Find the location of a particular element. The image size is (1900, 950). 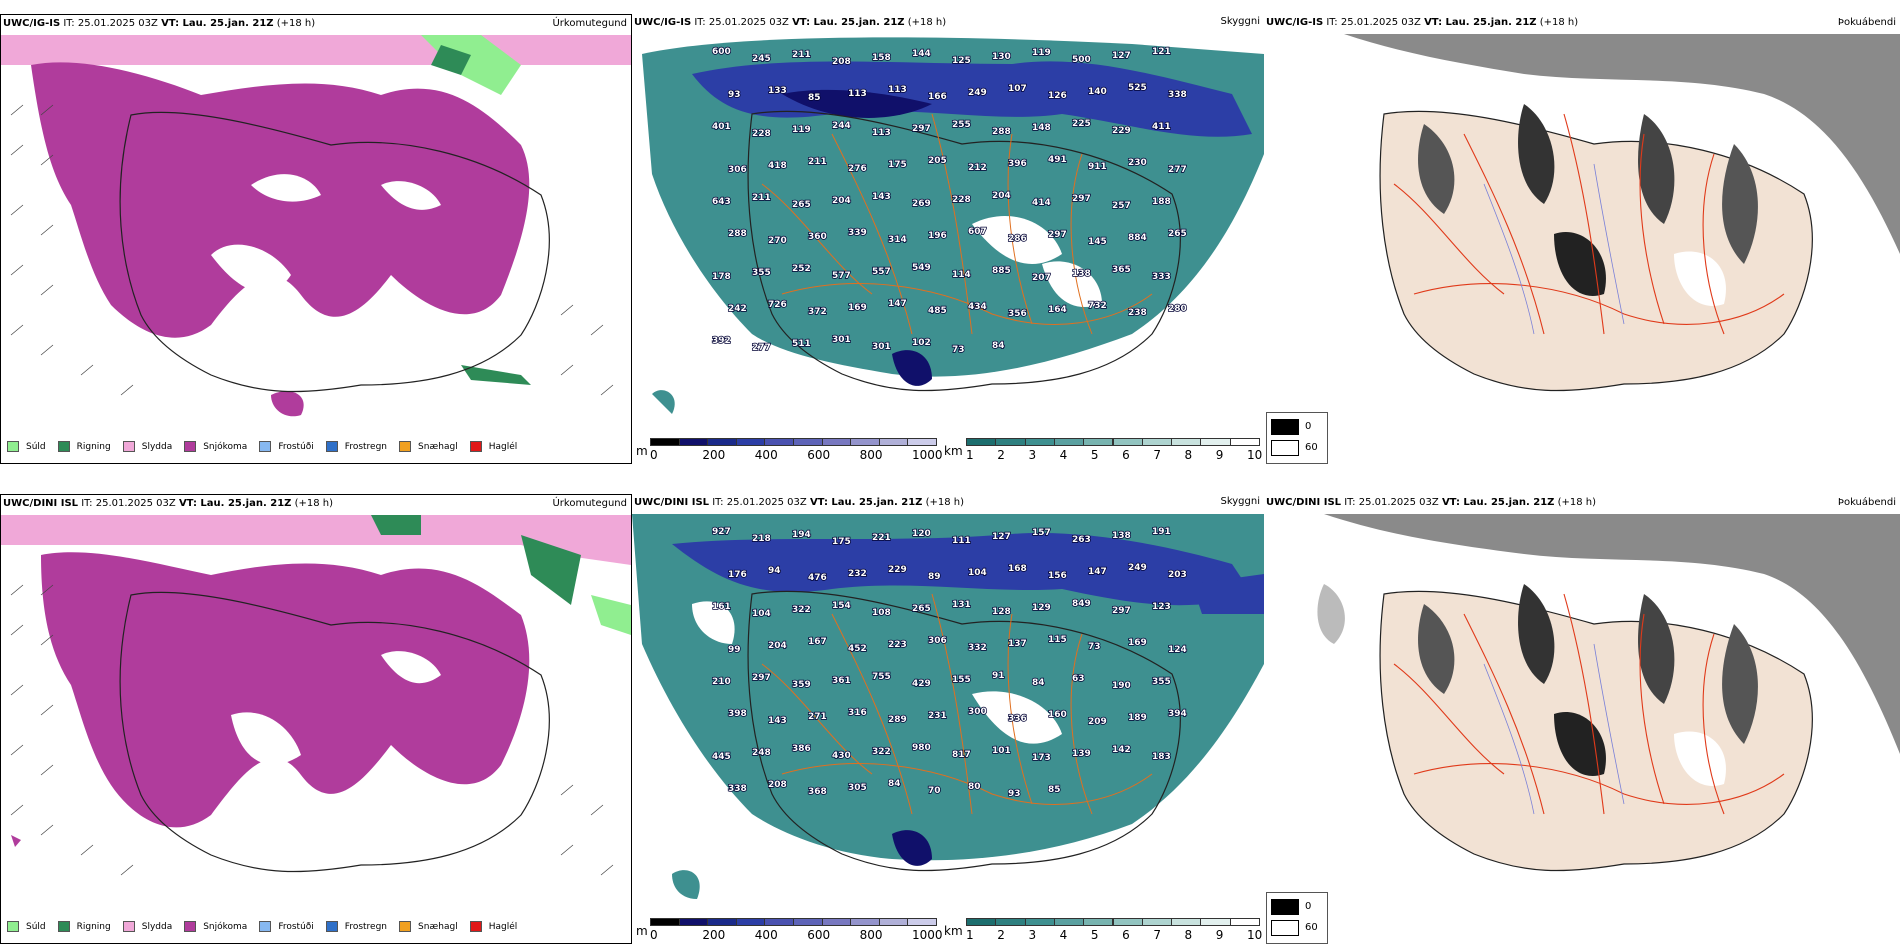

colorbar-unit: km is located at coordinates (953, 451).